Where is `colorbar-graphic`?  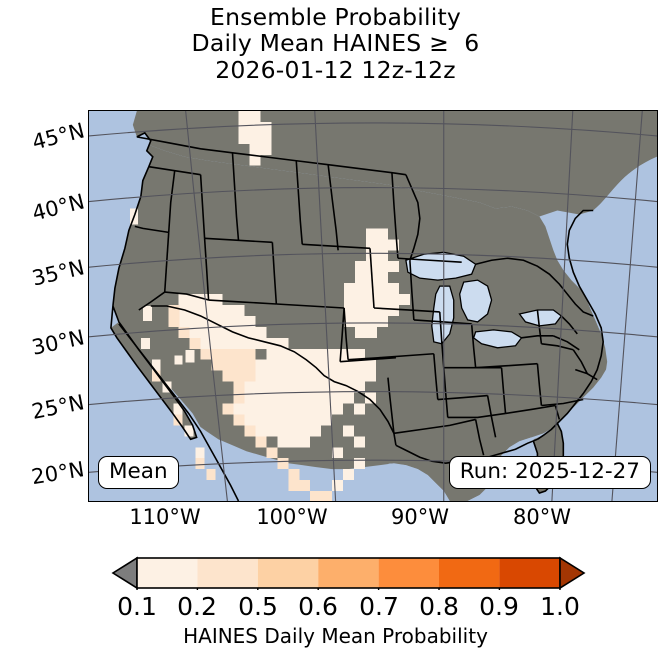 colorbar-graphic is located at coordinates (348, 573).